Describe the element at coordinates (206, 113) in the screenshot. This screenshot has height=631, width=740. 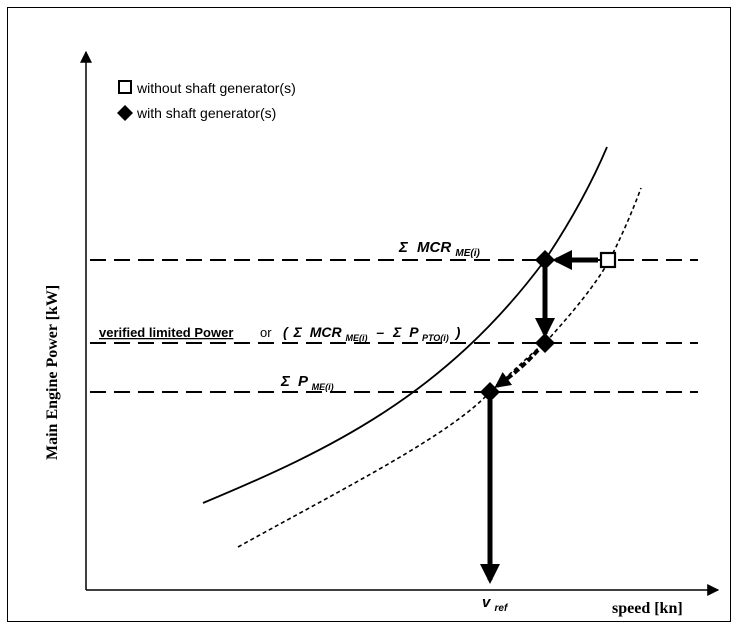
I see `legend-with-label: with shaft generator(s)` at that location.